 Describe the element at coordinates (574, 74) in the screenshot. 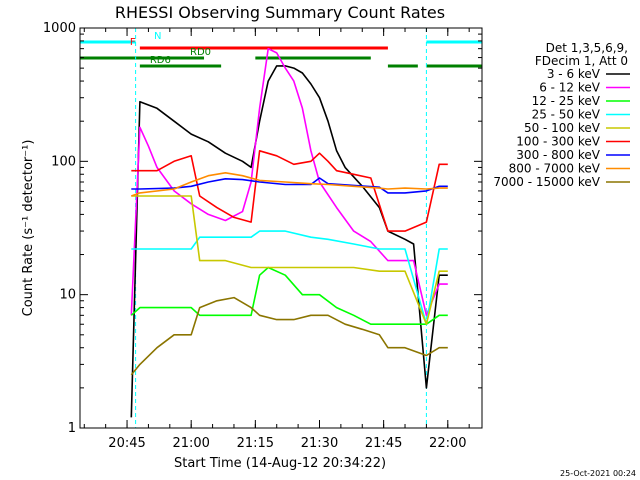

I see `legend-entry-label: 3 - 6 keV` at that location.